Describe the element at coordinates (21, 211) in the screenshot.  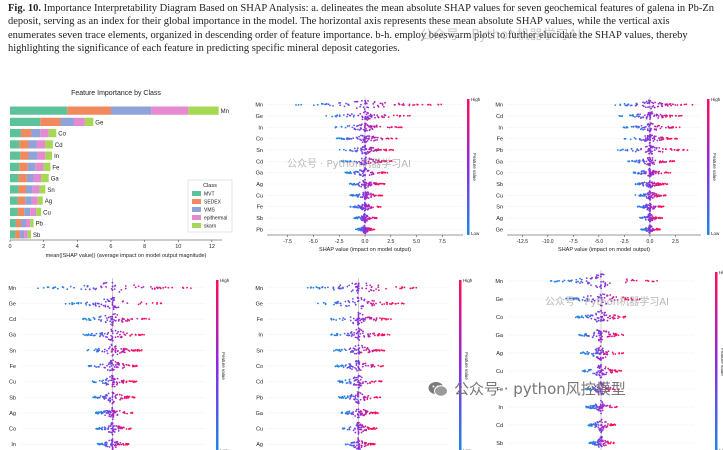
I see `bar-segment-Cu-SEDEX` at that location.